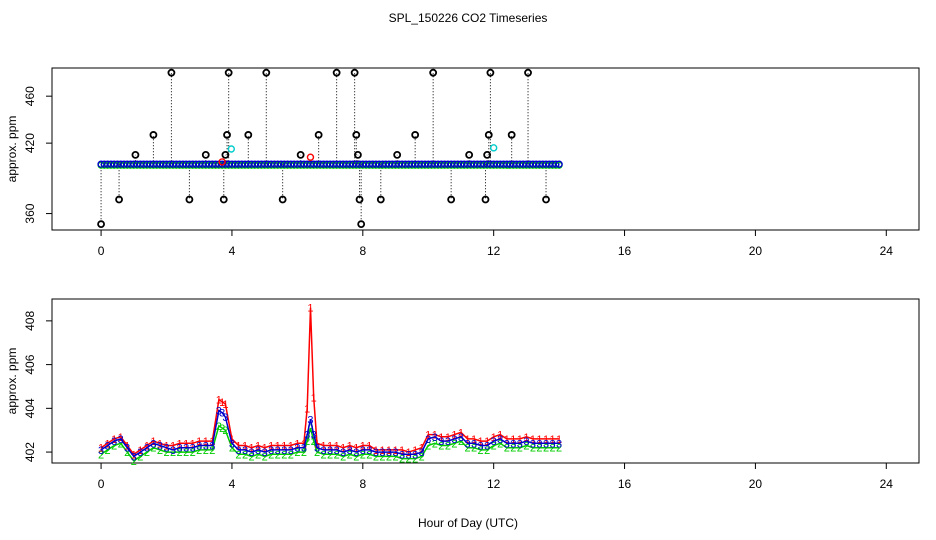 Image resolution: width=936 pixels, height=540 pixels. I want to click on bottom-y-axis-label: approx. ppm, so click(12, 381).